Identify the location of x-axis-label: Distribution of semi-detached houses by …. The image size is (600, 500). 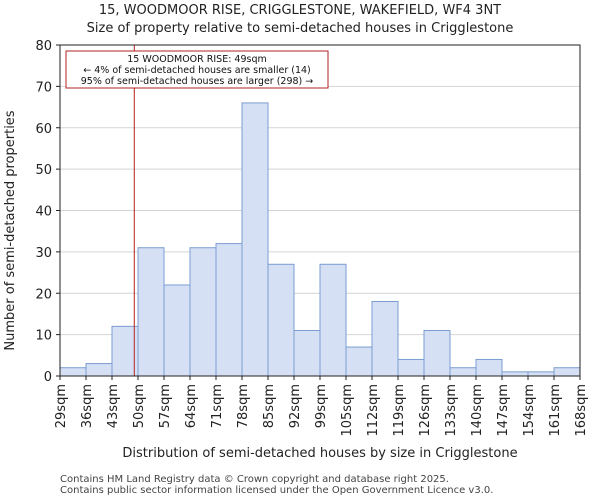
(319, 453).